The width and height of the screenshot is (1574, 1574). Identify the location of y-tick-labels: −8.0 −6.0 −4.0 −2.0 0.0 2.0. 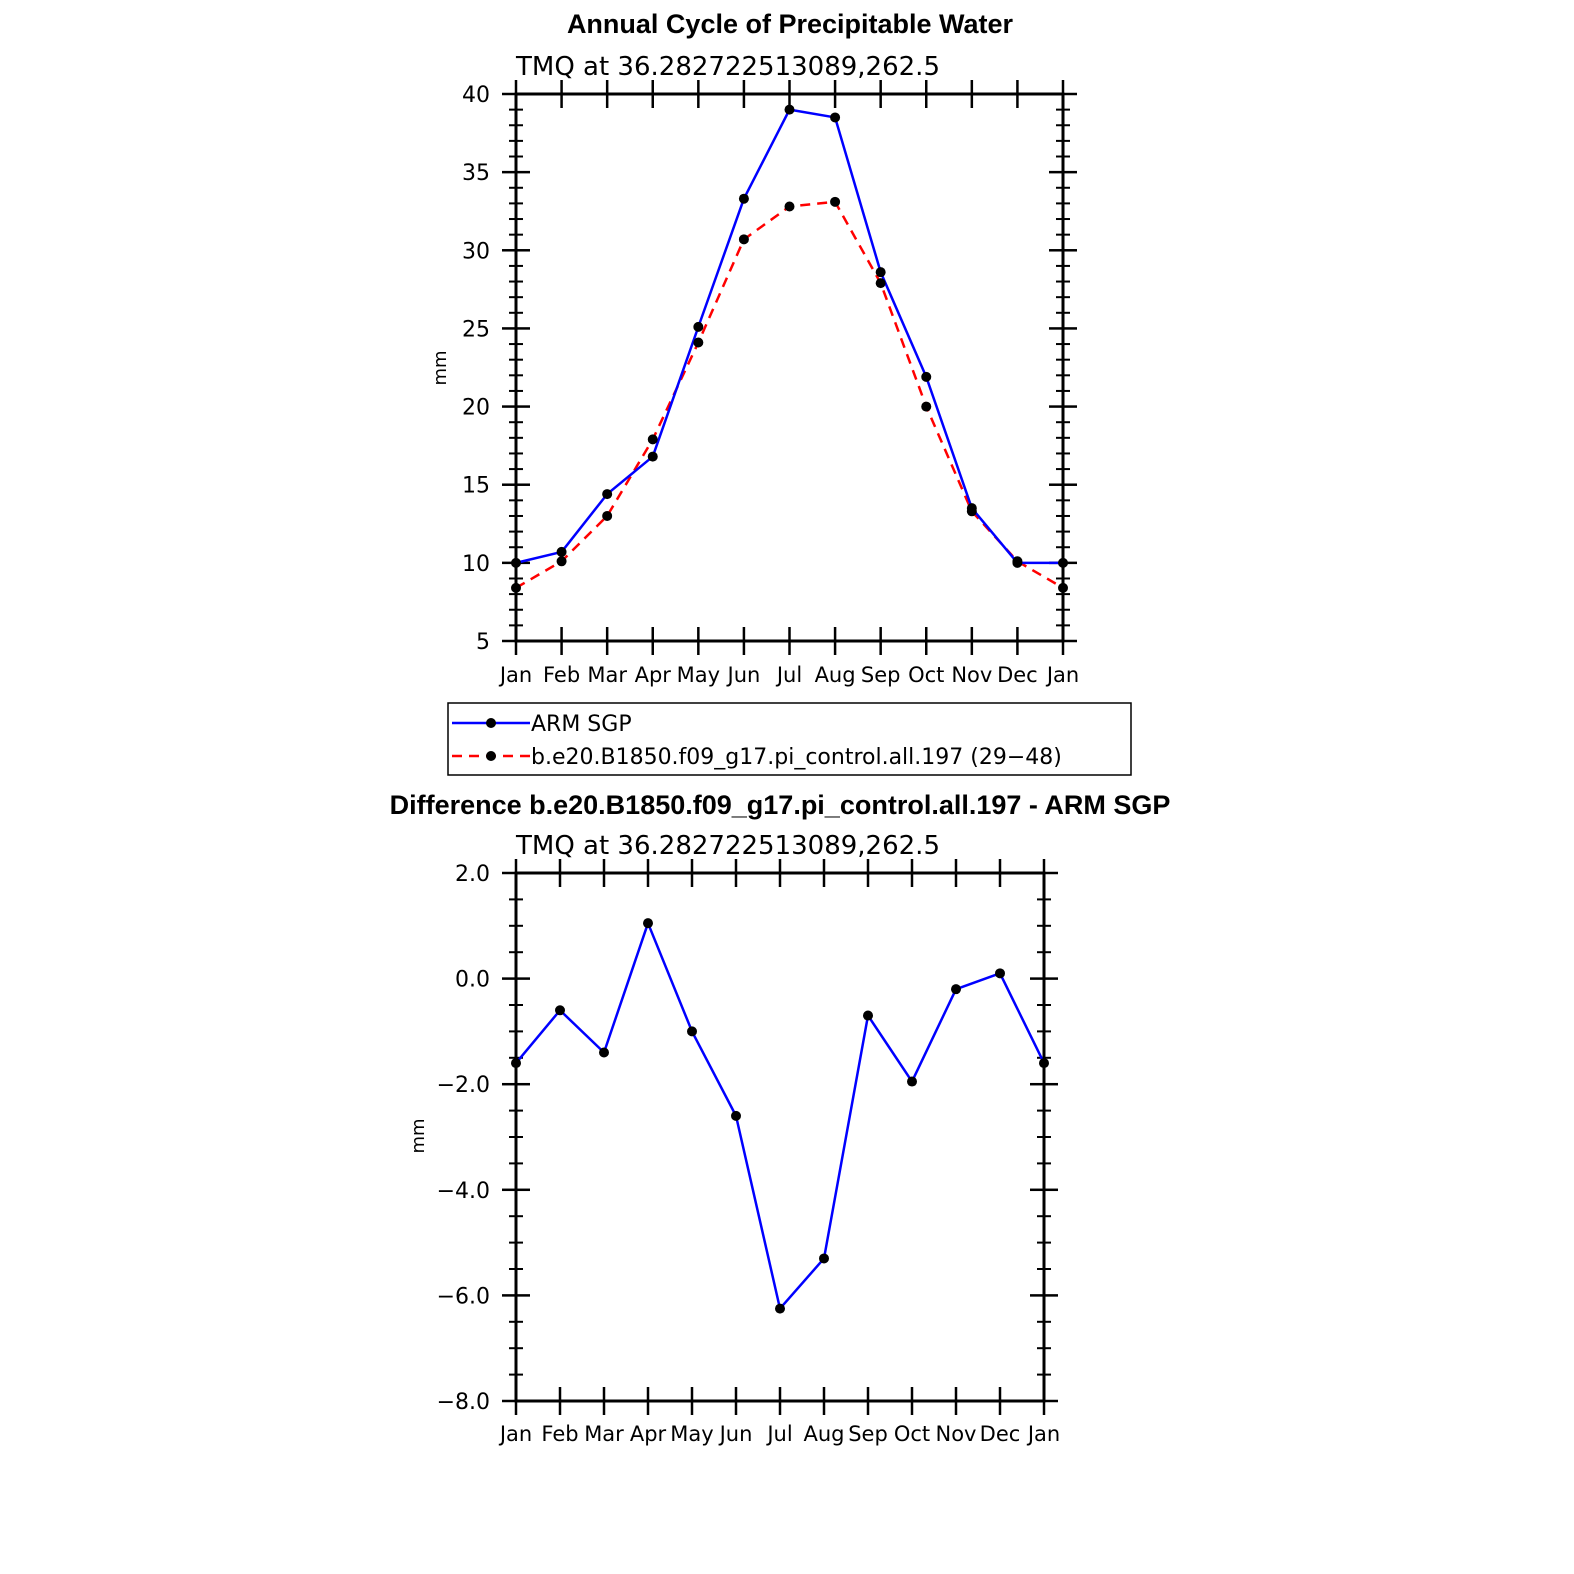
(463, 1138).